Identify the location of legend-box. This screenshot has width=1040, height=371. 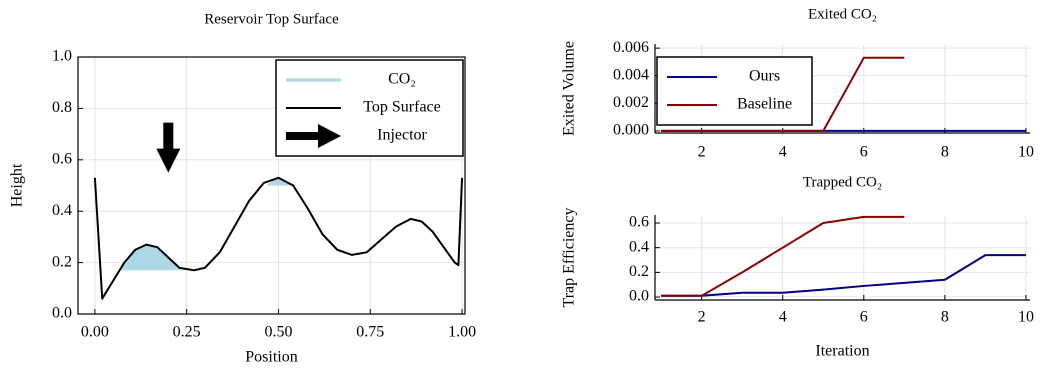
(734, 91).